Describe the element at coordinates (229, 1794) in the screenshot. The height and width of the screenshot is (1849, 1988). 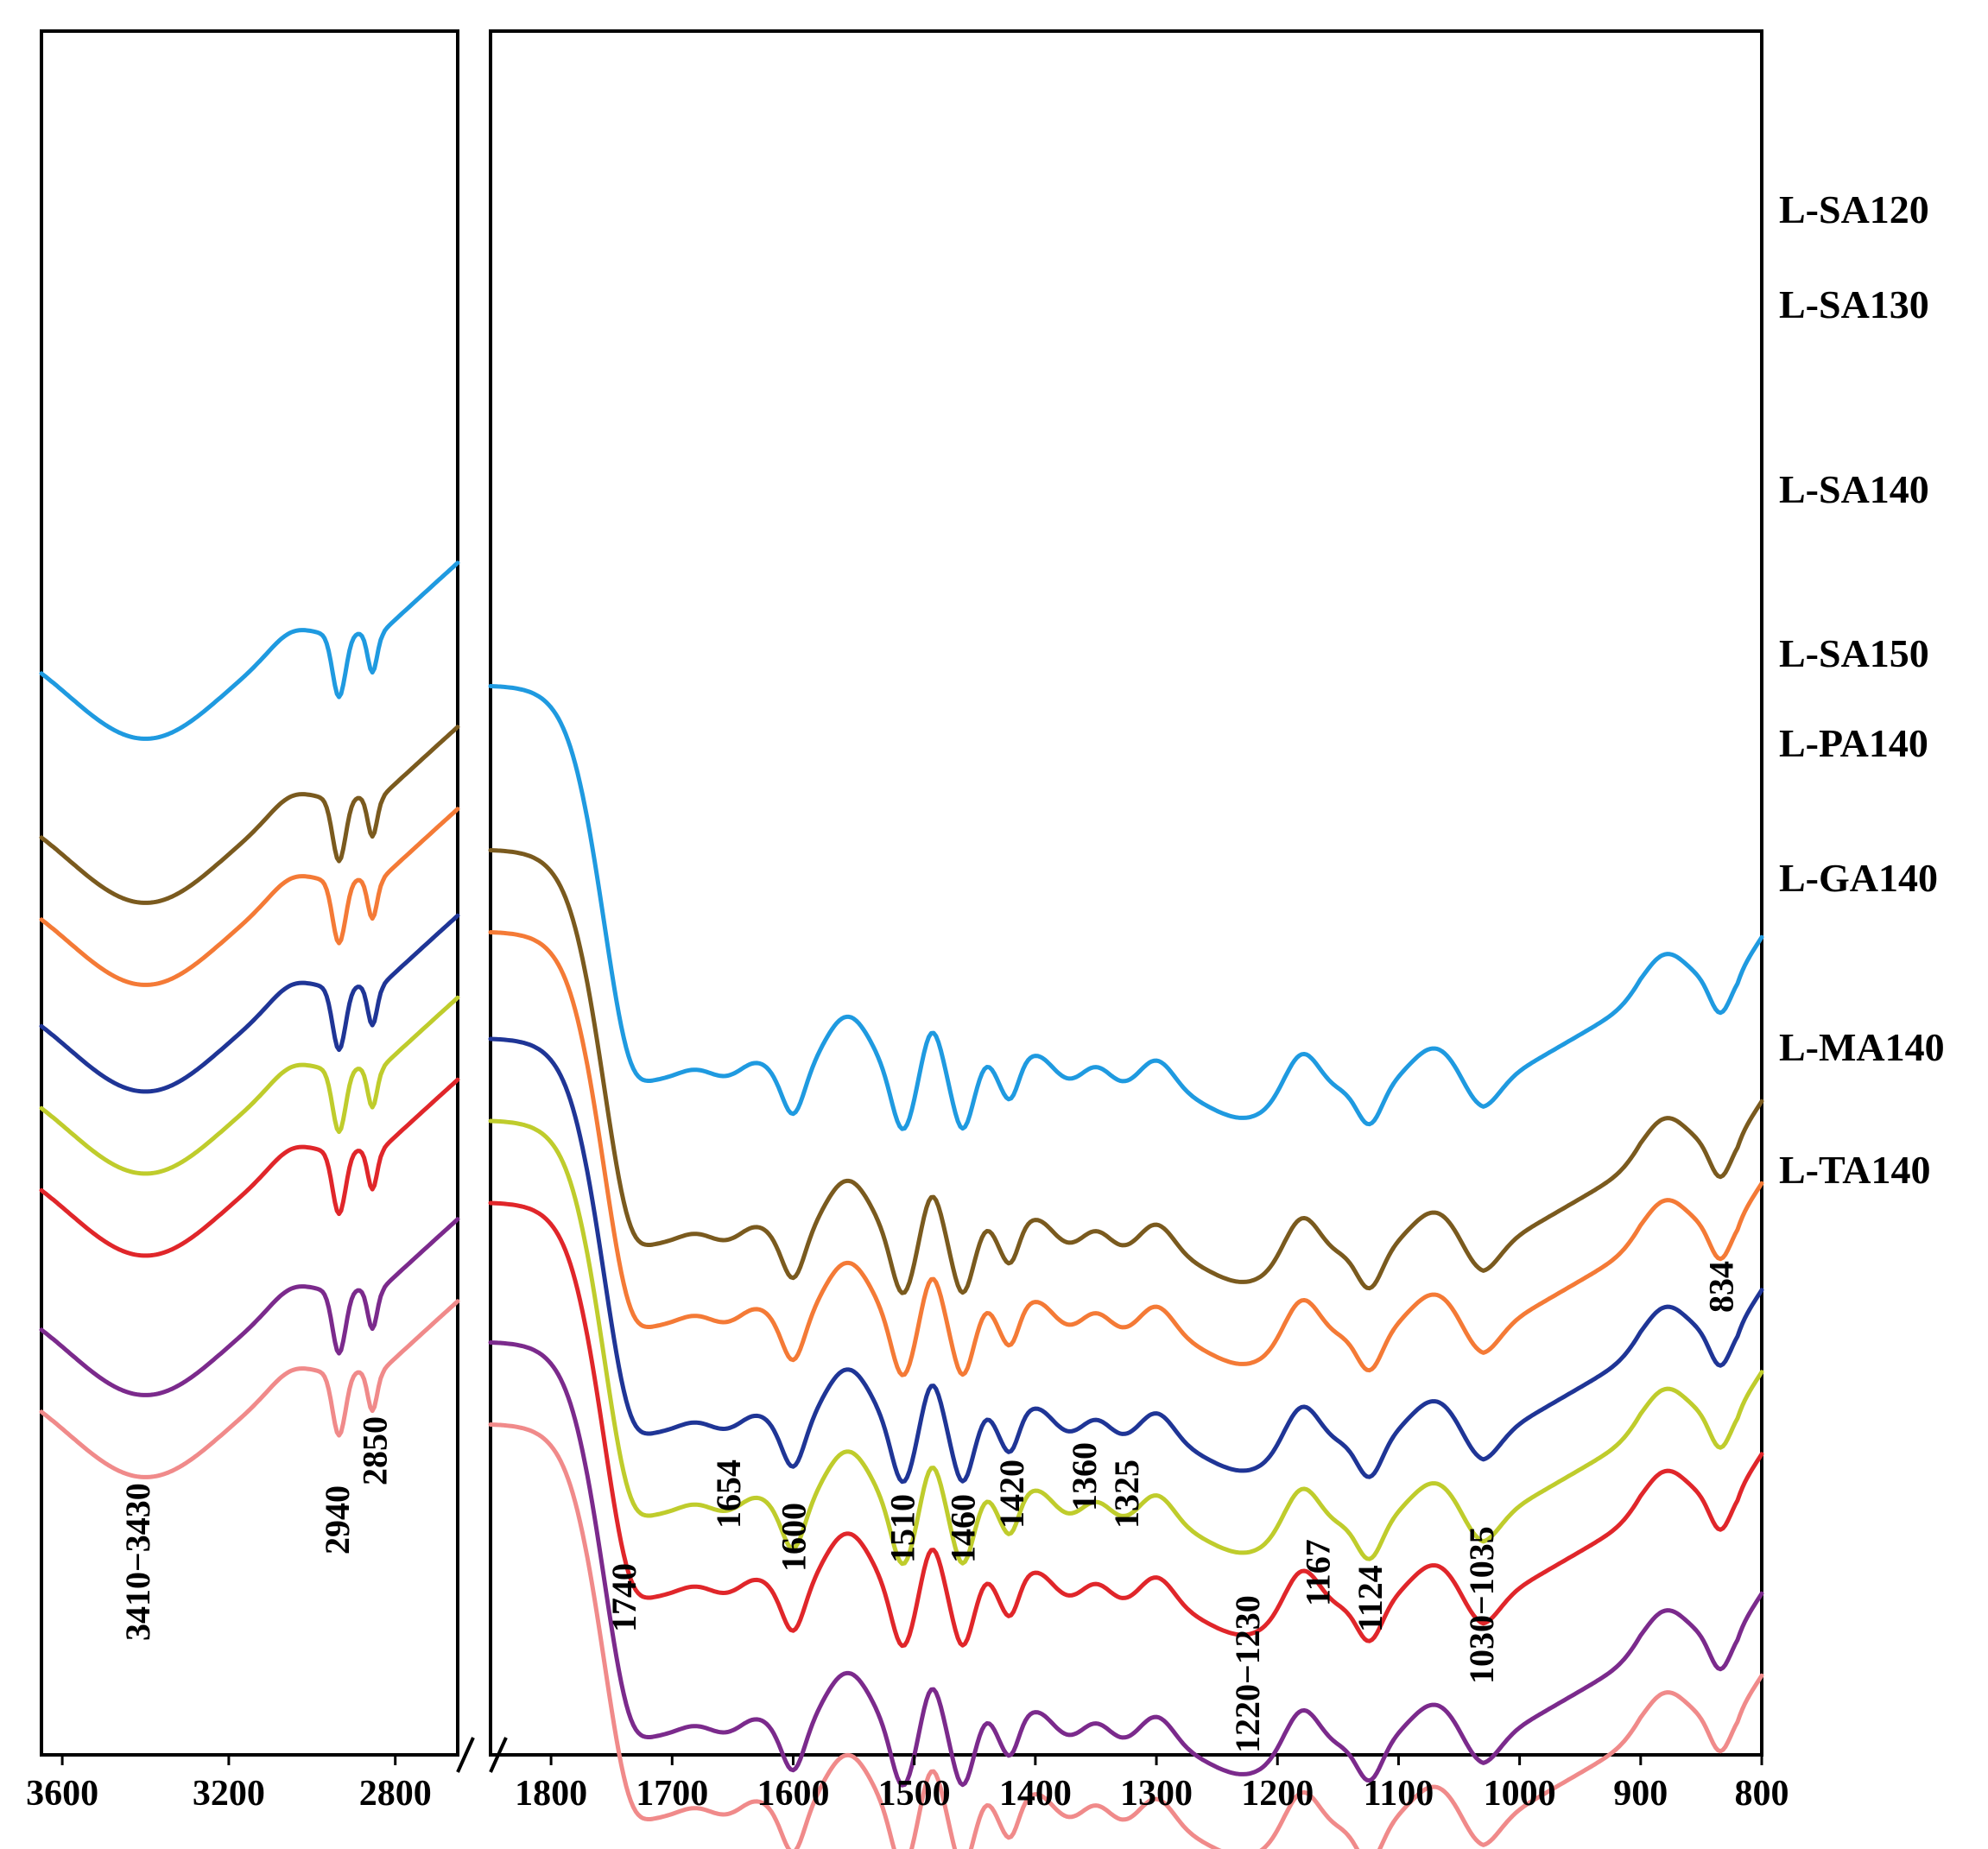
I see `tick-label-3200: 3200` at that location.